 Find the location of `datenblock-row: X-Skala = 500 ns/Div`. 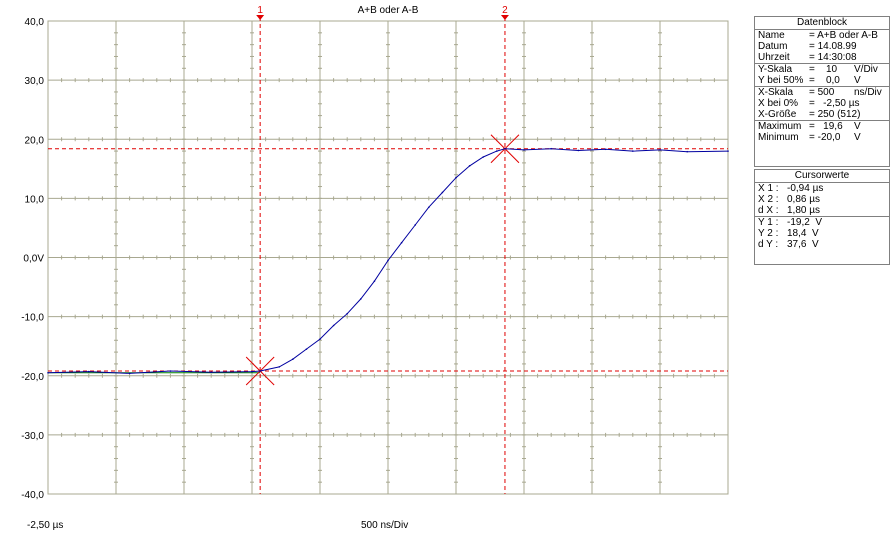

datenblock-row: X-Skala = 500 ns/Div is located at coordinates (822, 92).